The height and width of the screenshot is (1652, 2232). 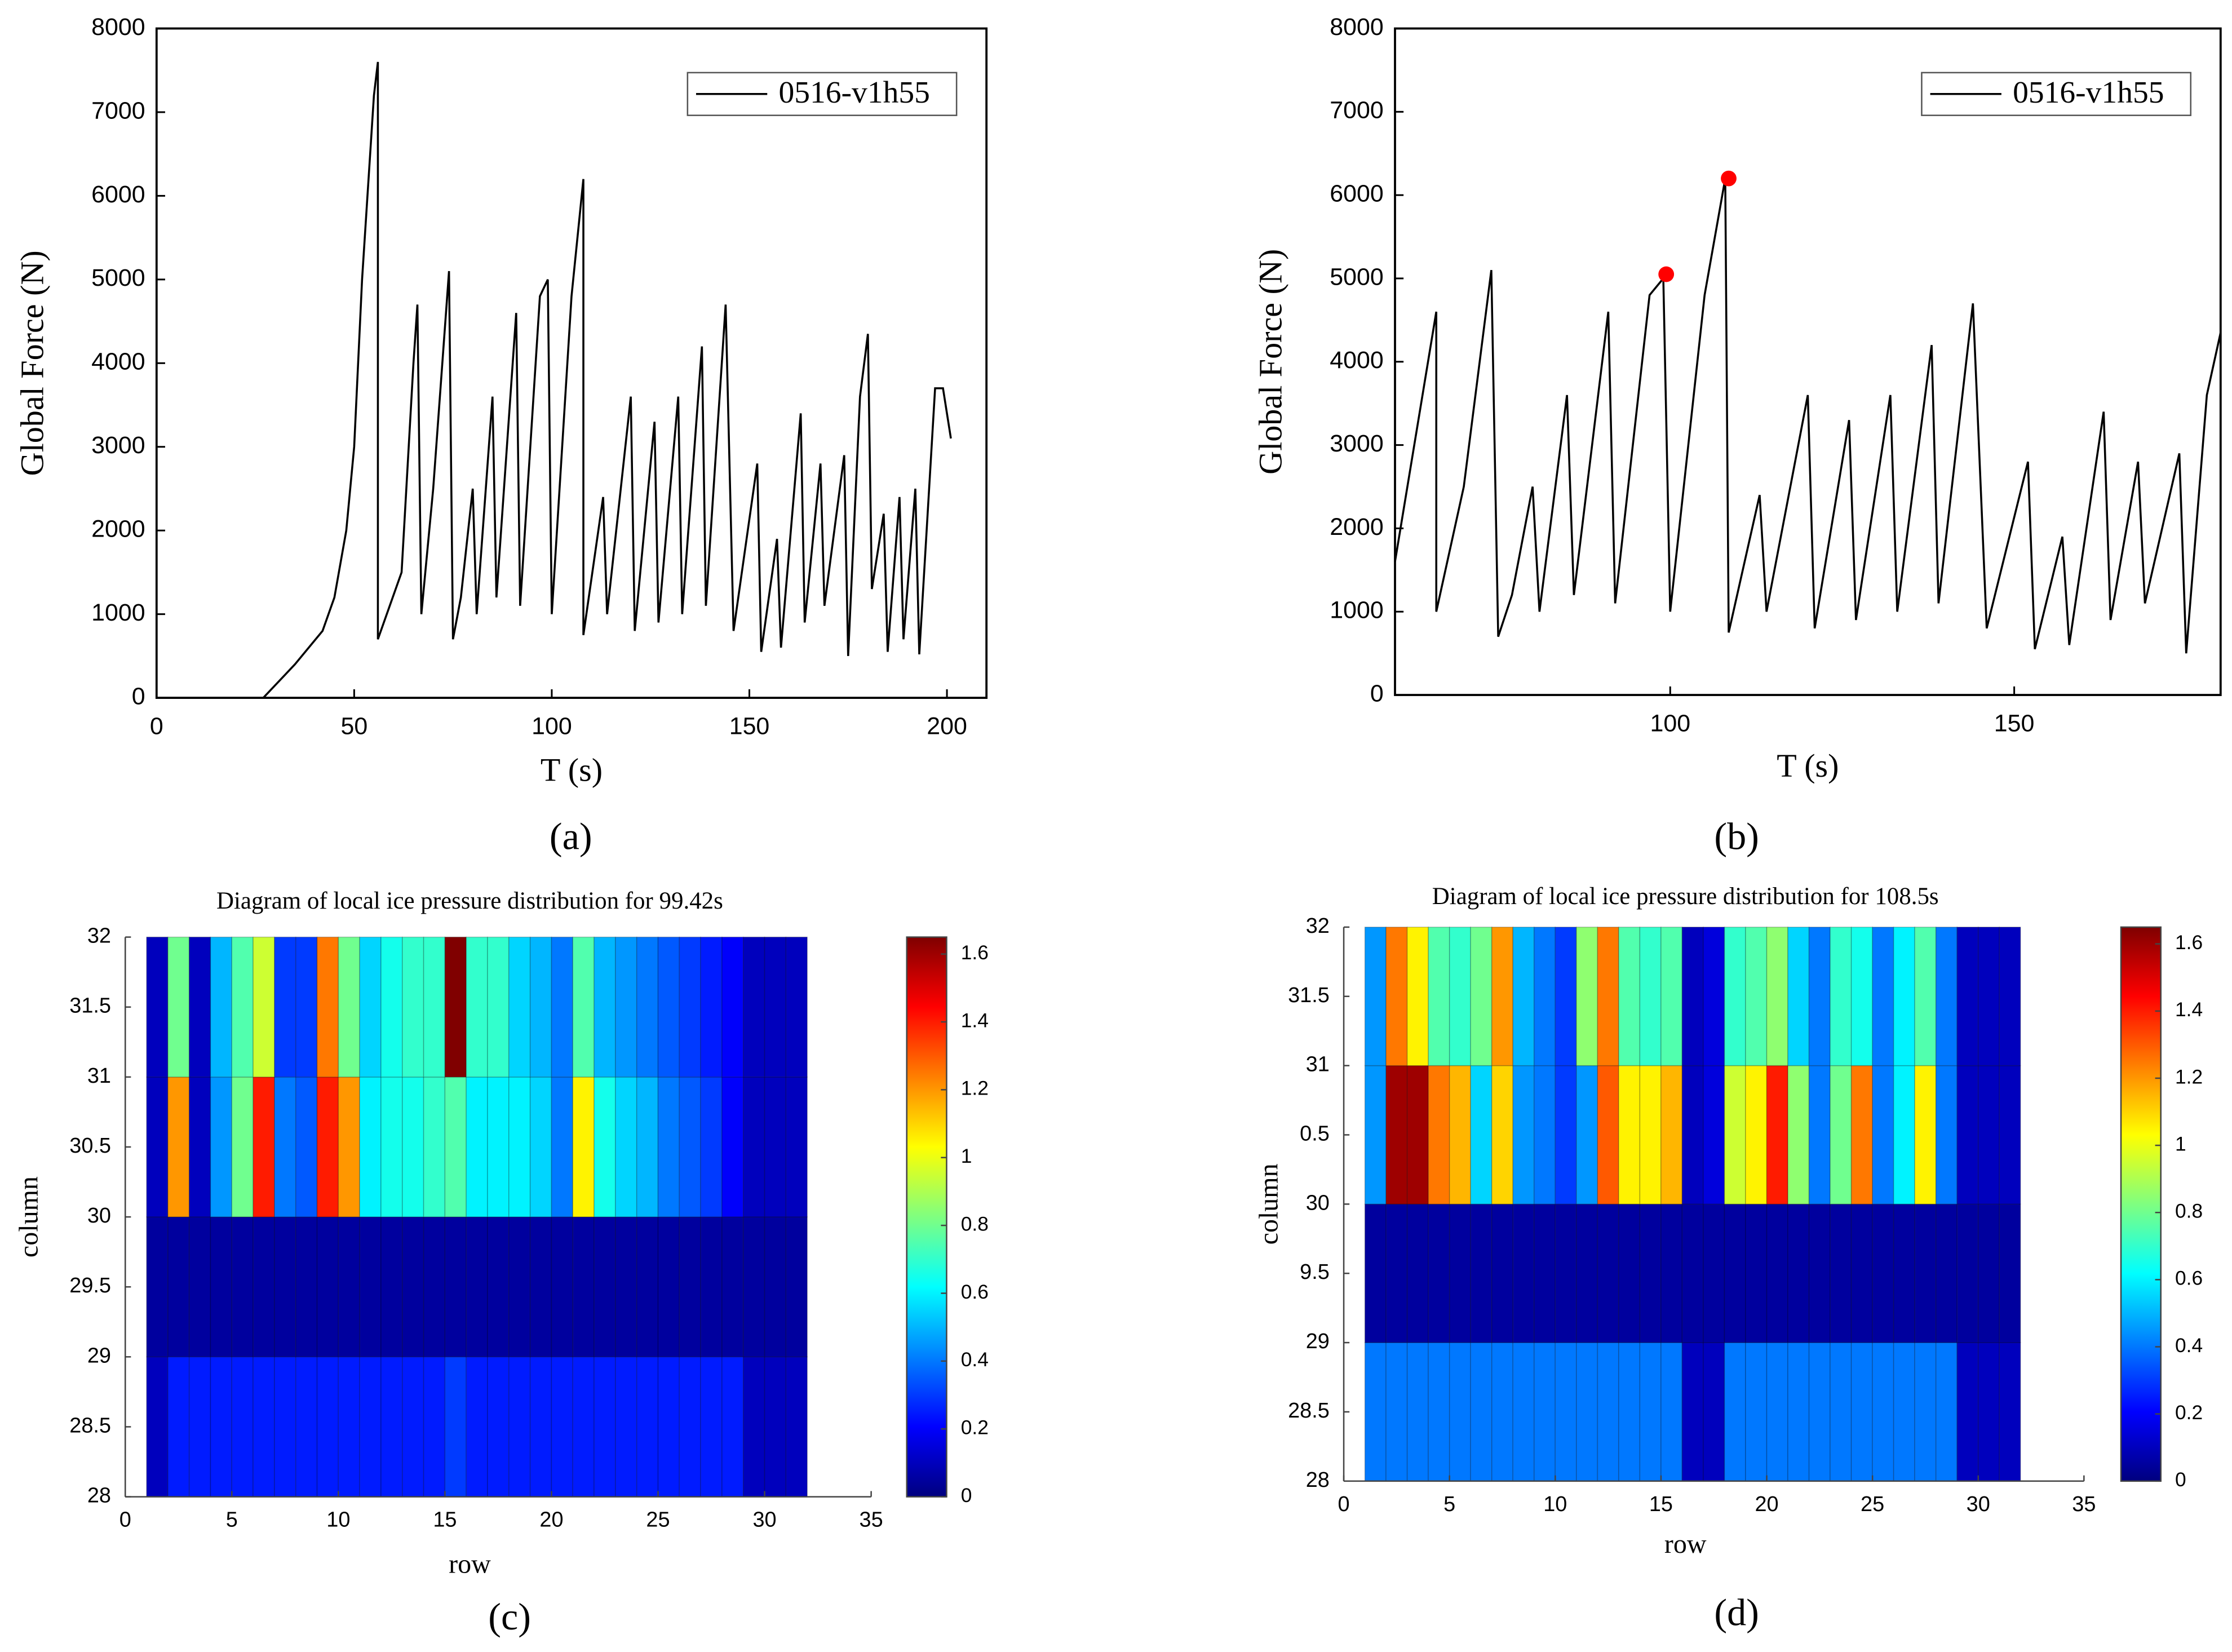 I want to click on x-axis-label: row, so click(x=470, y=1564).